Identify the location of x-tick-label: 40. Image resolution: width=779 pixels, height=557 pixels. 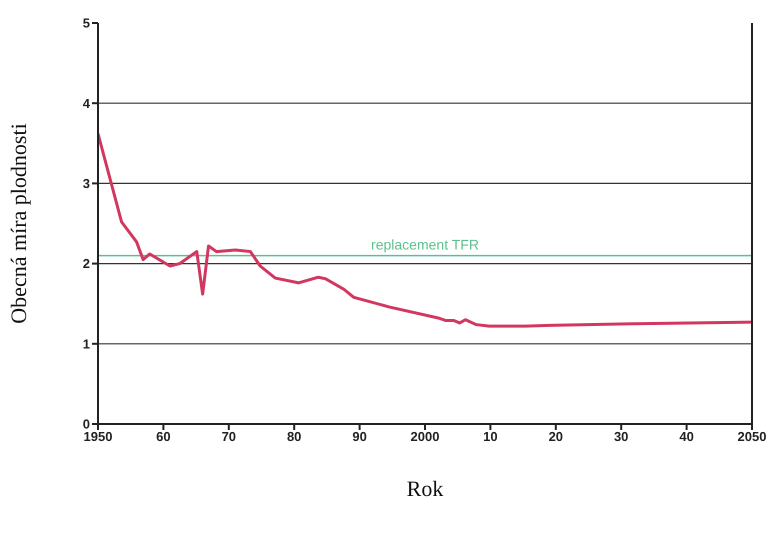
(686, 436).